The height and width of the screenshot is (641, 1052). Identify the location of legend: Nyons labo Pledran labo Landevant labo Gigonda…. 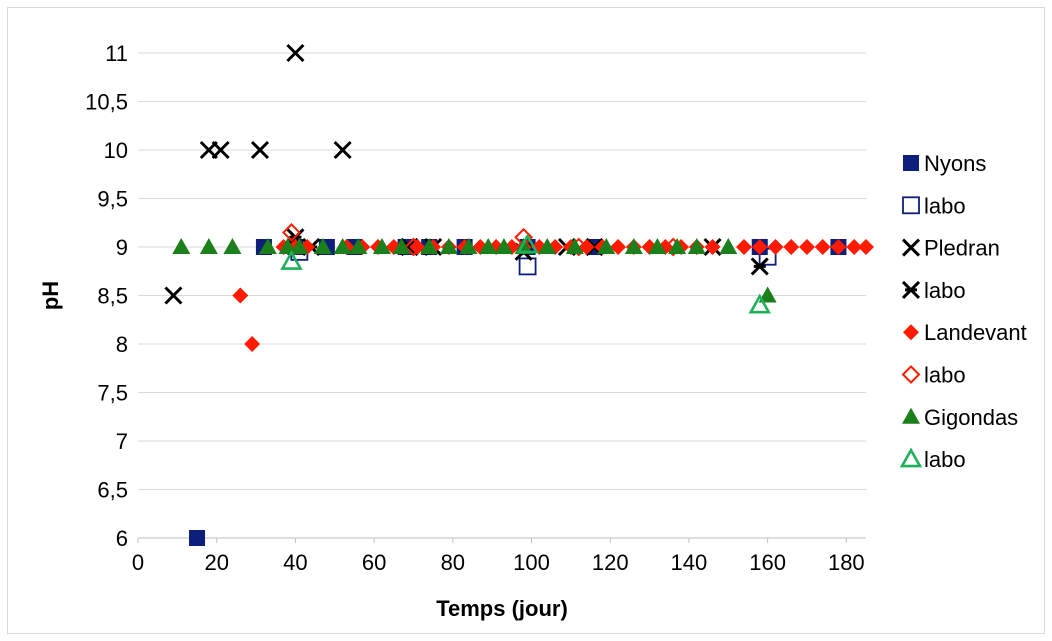
(963, 311).